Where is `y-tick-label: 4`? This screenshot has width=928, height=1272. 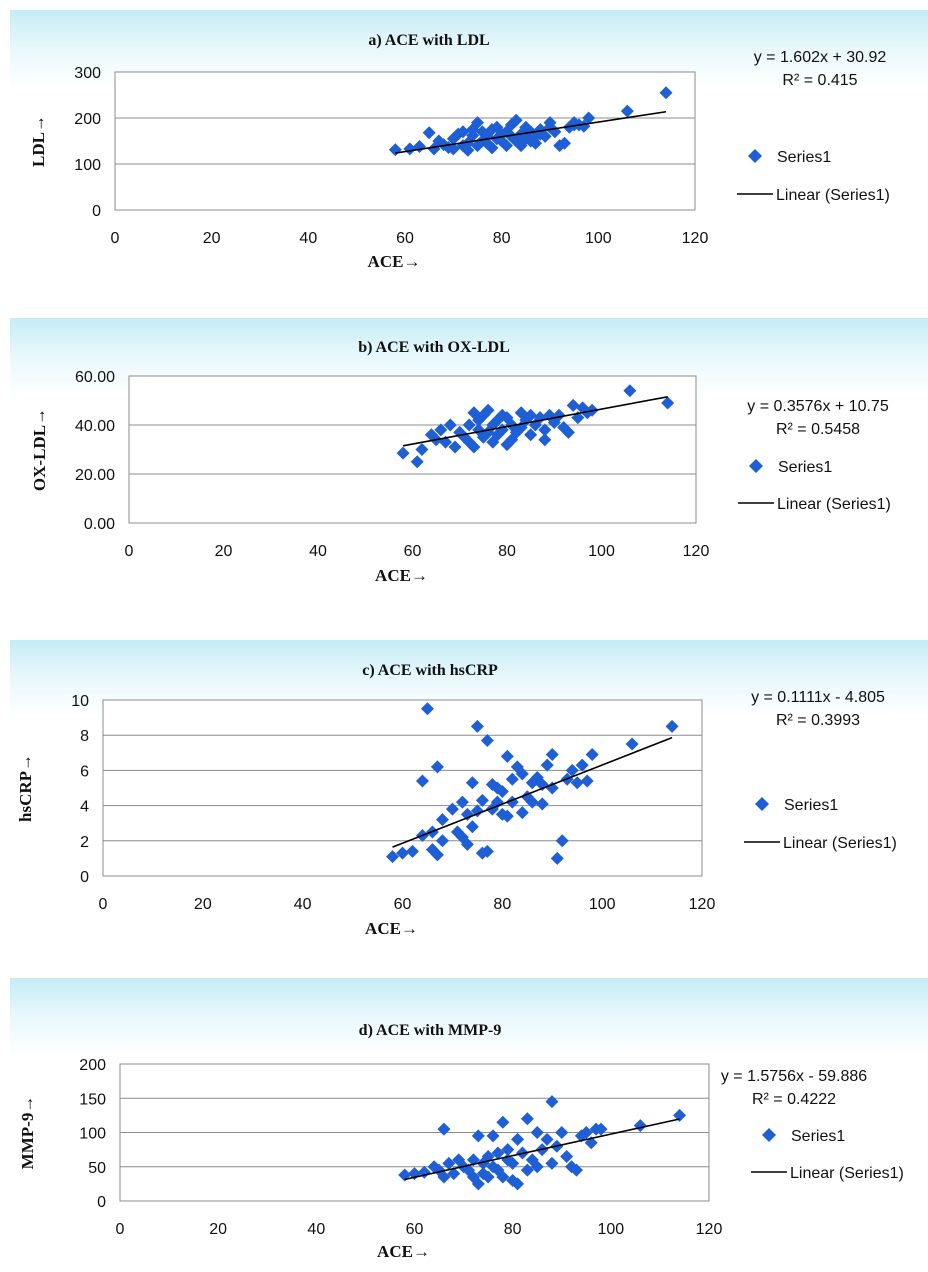 y-tick-label: 4 is located at coordinates (84, 807).